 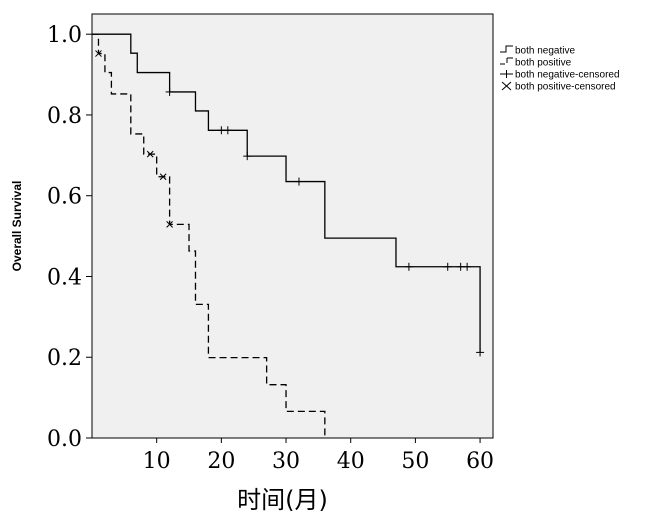 What do you see at coordinates (64, 35) in the screenshot?
I see `y-tick-label: 1.0` at bounding box center [64, 35].